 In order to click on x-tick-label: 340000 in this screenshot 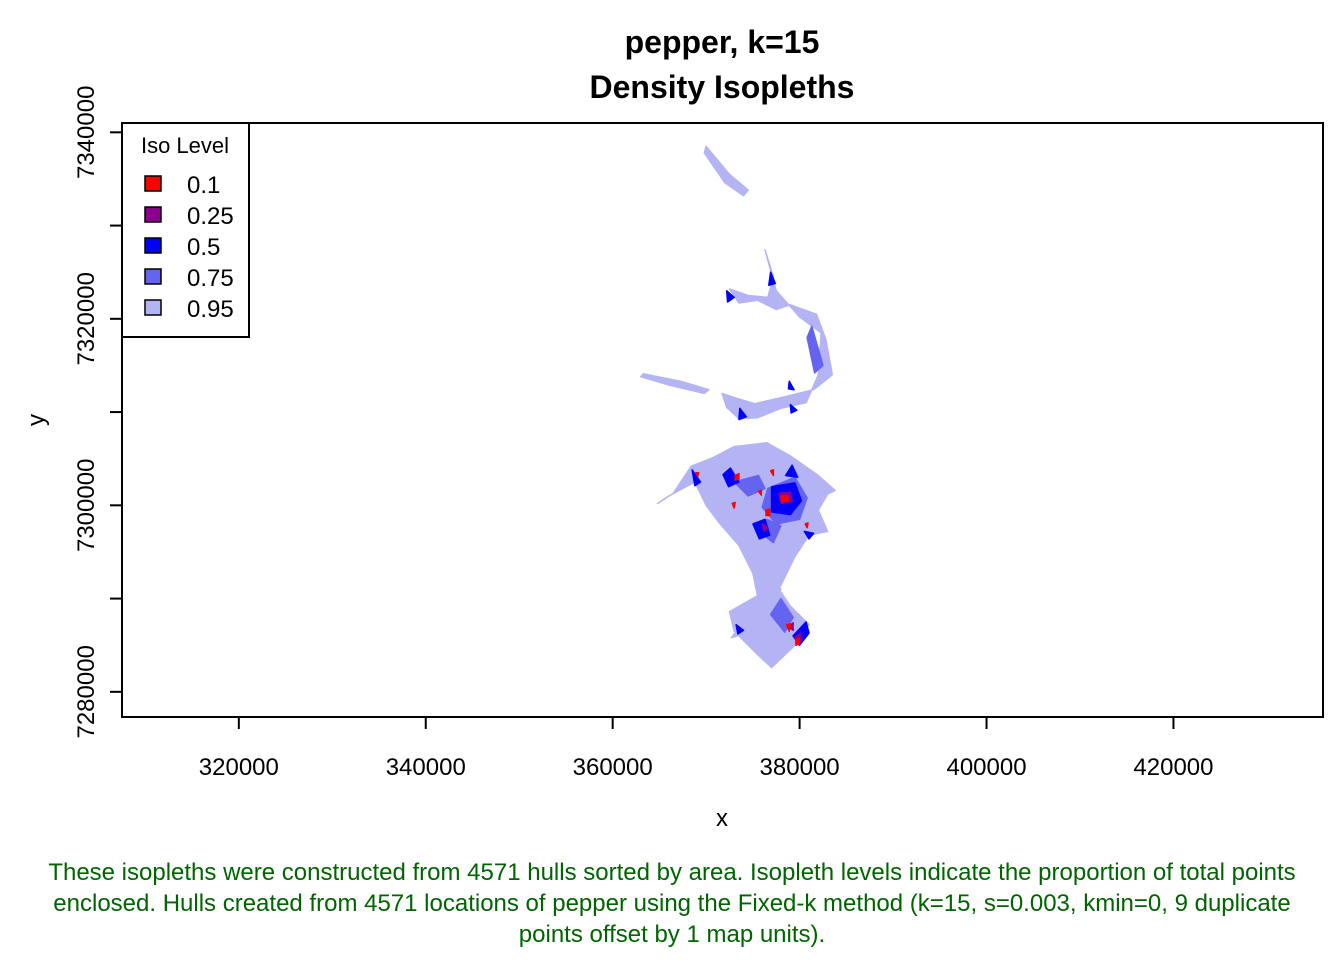, I will do `click(426, 767)`.